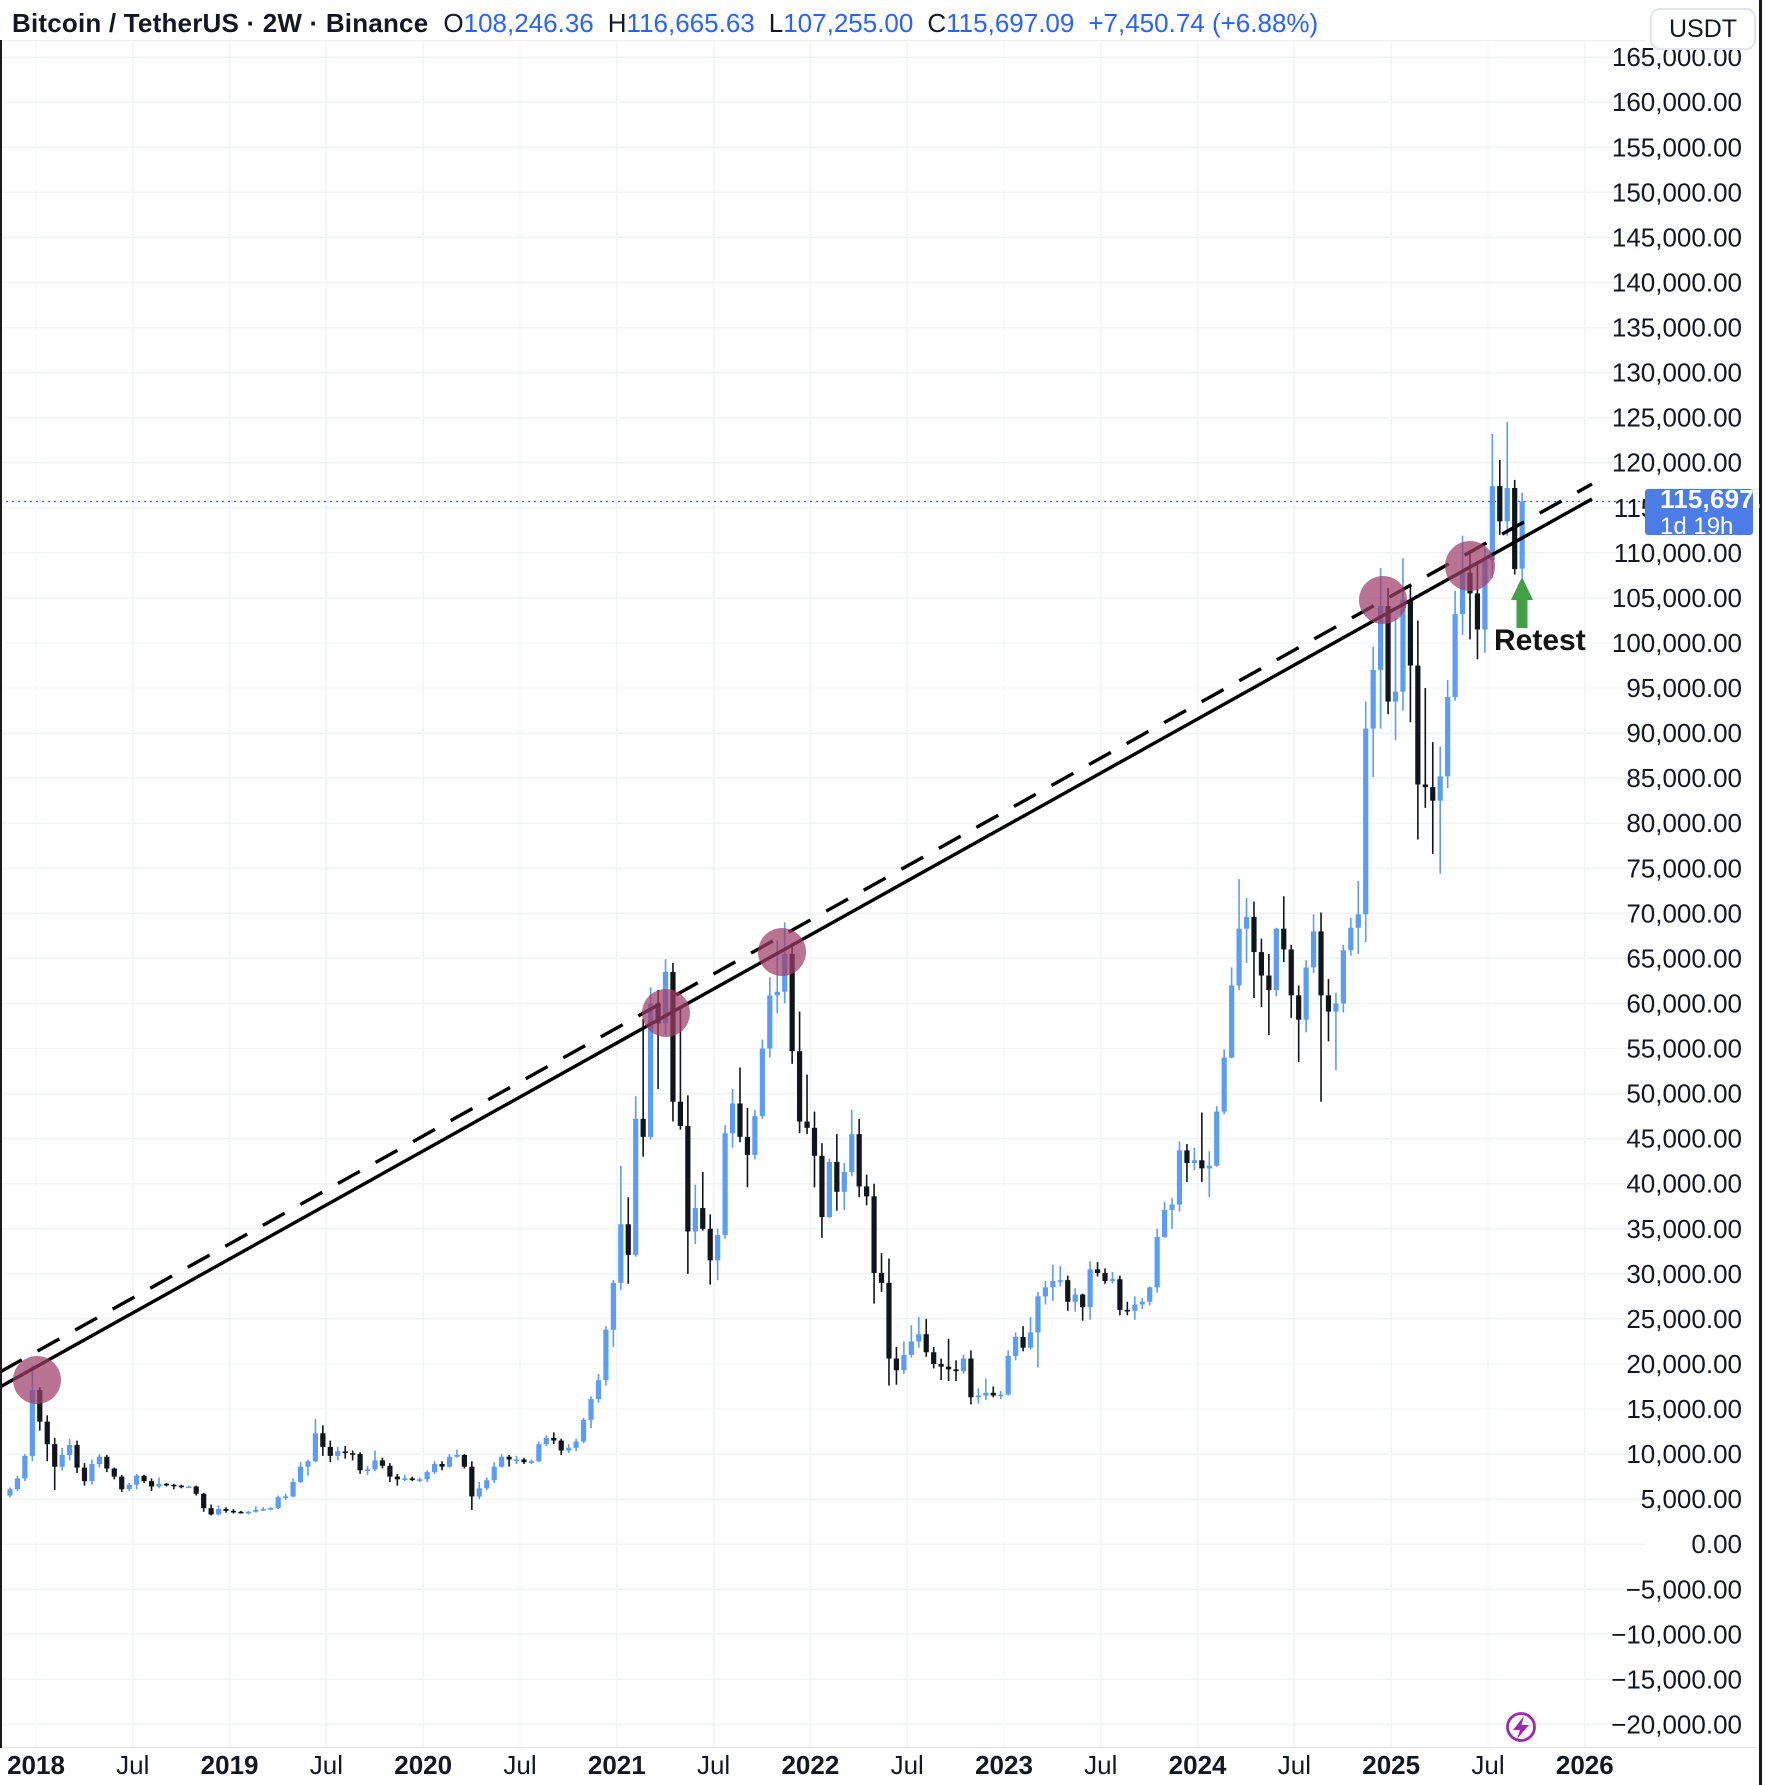 This screenshot has height=1785, width=1766. I want to click on time-axis-label: 2020, so click(423, 1765).